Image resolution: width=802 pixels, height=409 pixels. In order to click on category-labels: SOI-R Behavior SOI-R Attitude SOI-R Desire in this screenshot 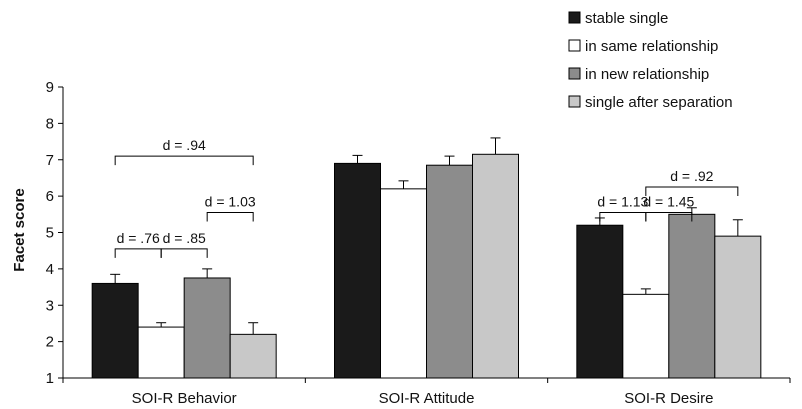, I will do `click(423, 398)`.